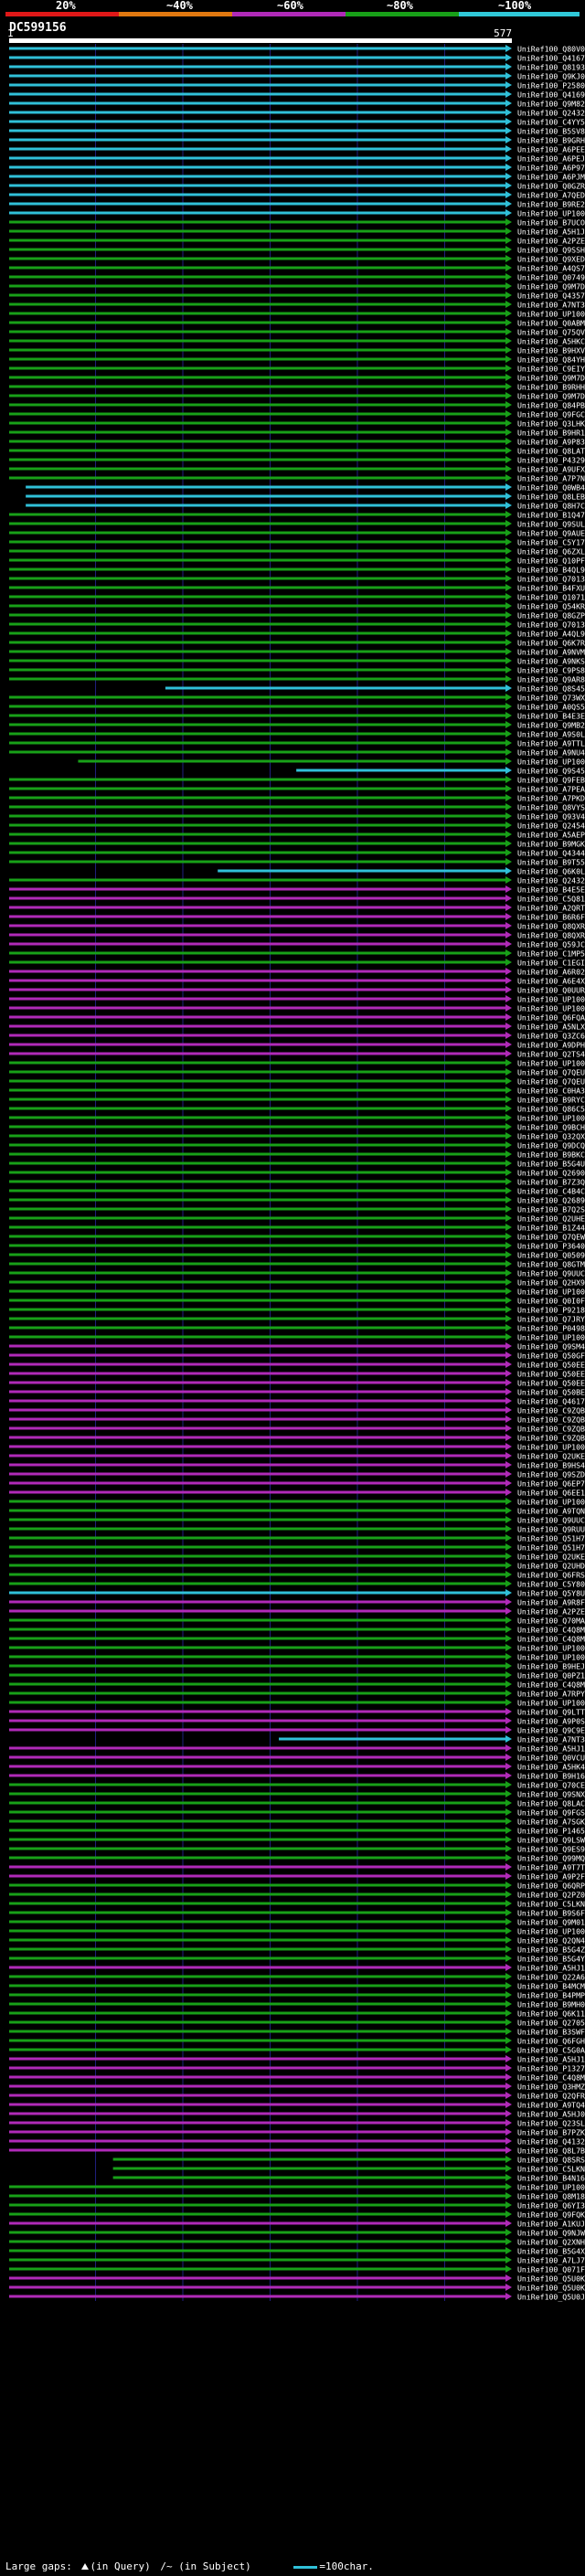  Describe the element at coordinates (551, 1593) in the screenshot. I see `hit-label: UniRef100_Q5Y8U6` at that location.